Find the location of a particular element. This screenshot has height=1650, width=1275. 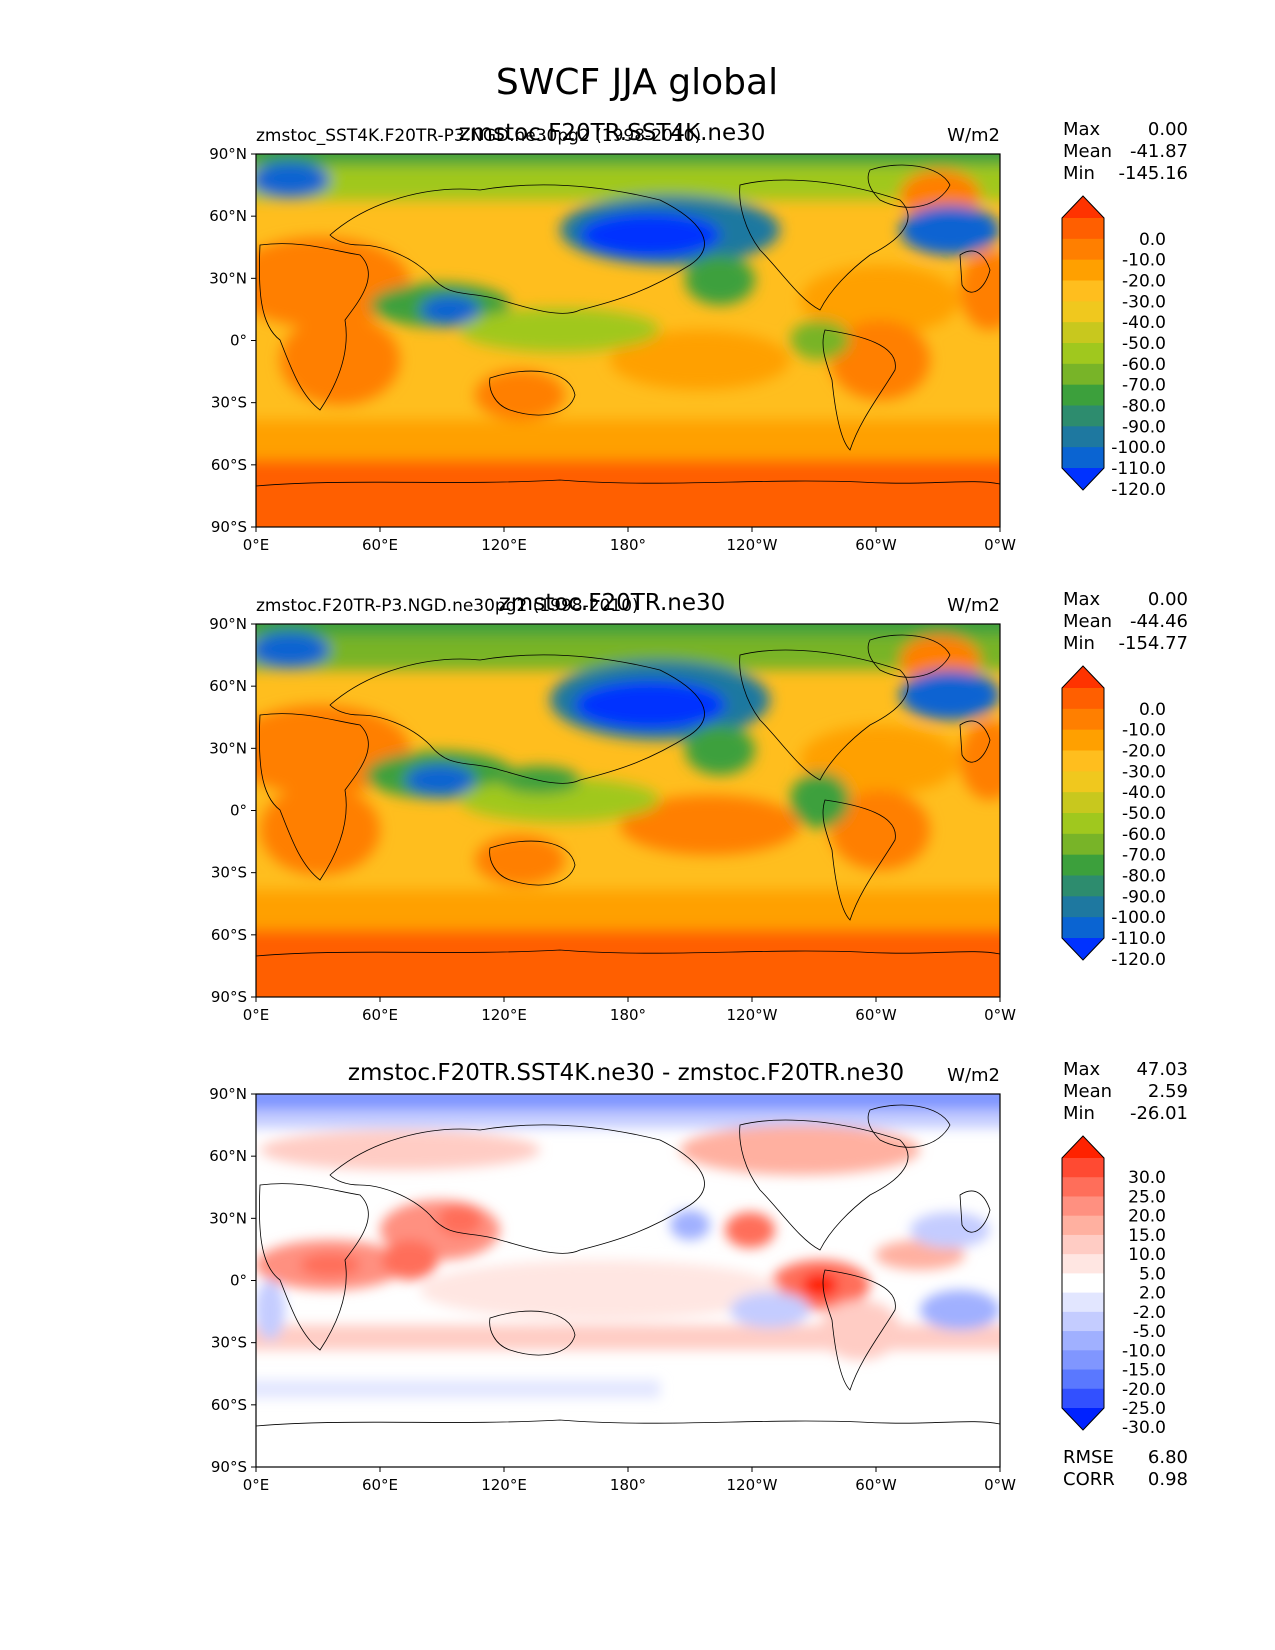

colorbar-label: -15.0 is located at coordinates (1144, 1371).